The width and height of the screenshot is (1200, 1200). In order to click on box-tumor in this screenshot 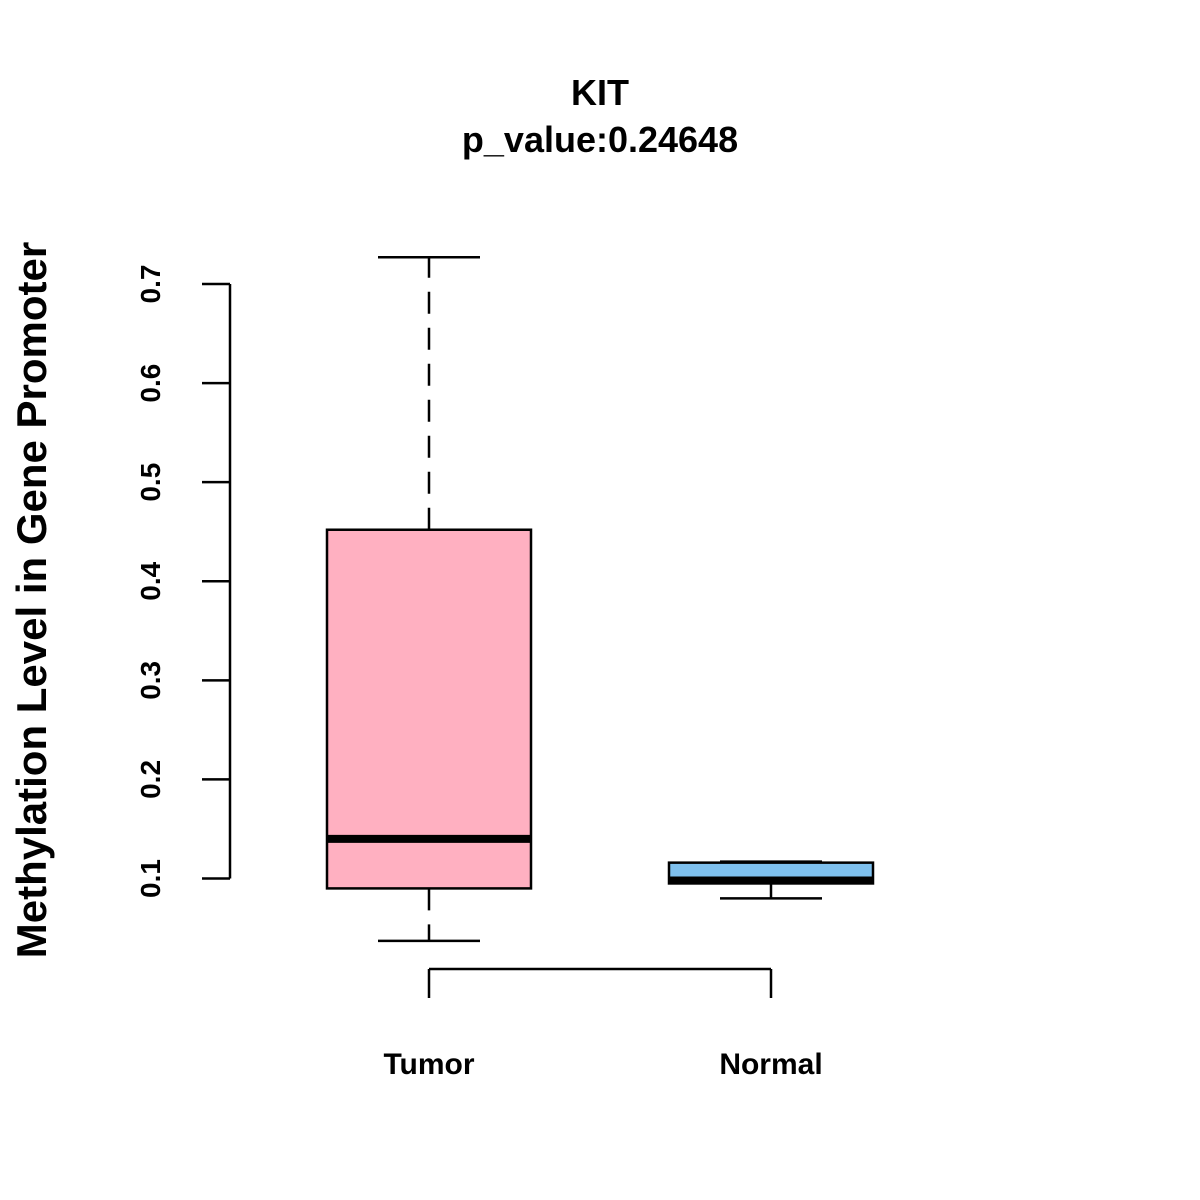, I will do `click(429, 599)`.